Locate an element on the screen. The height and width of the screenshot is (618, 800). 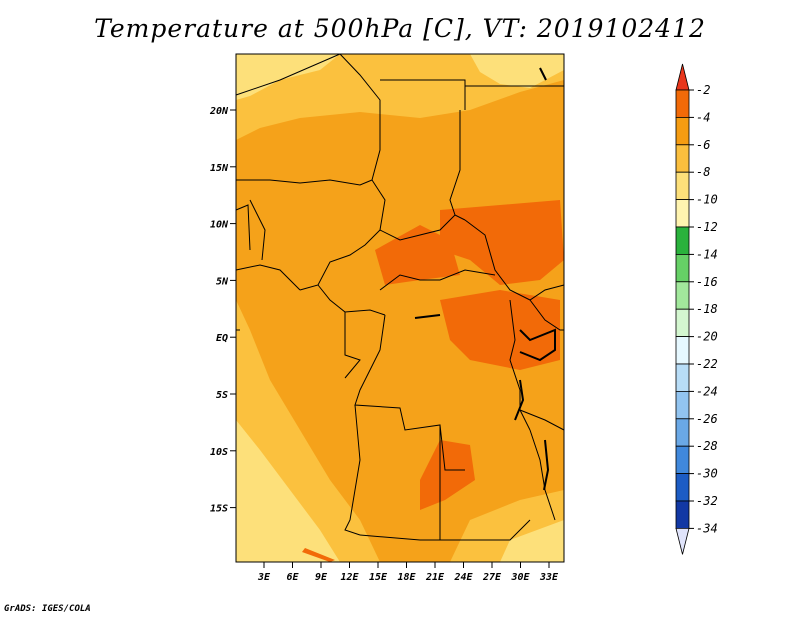
colorbar-label: -10 is located at coordinates (707, 200).